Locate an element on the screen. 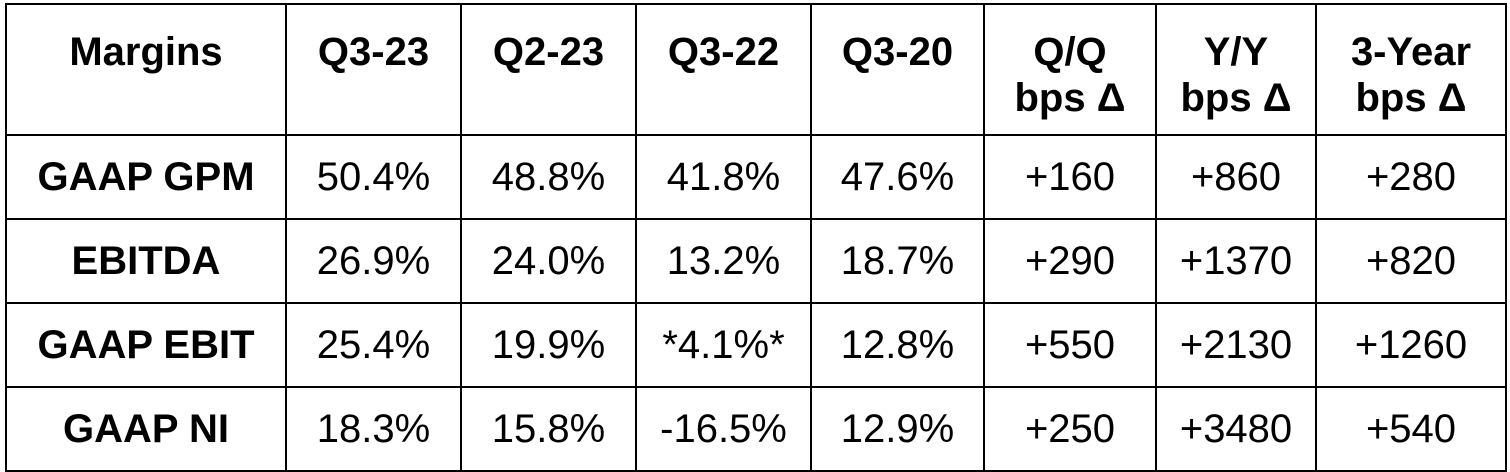 This screenshot has width=1510, height=472. header-3year-bps: 3-Year bps Δ is located at coordinates (1411, 69).